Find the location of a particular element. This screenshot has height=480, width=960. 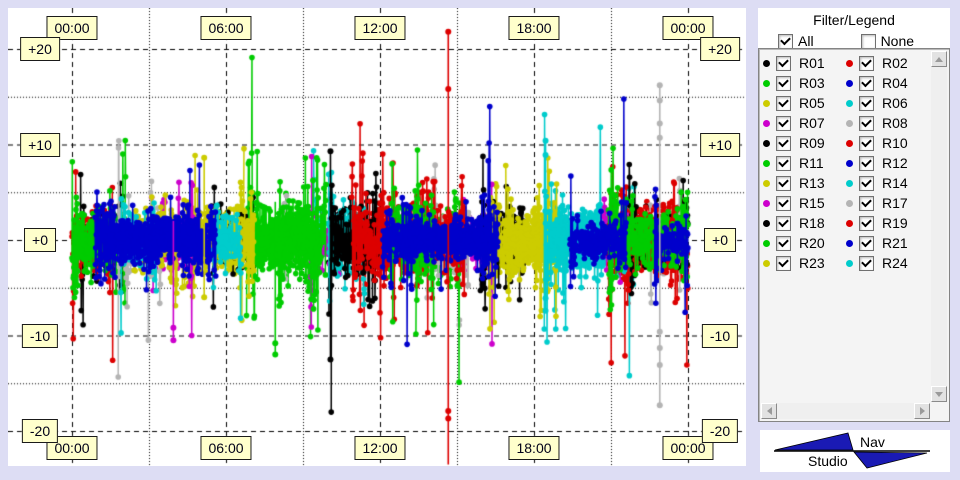

series-checkbox-r08 is located at coordinates (866, 123).